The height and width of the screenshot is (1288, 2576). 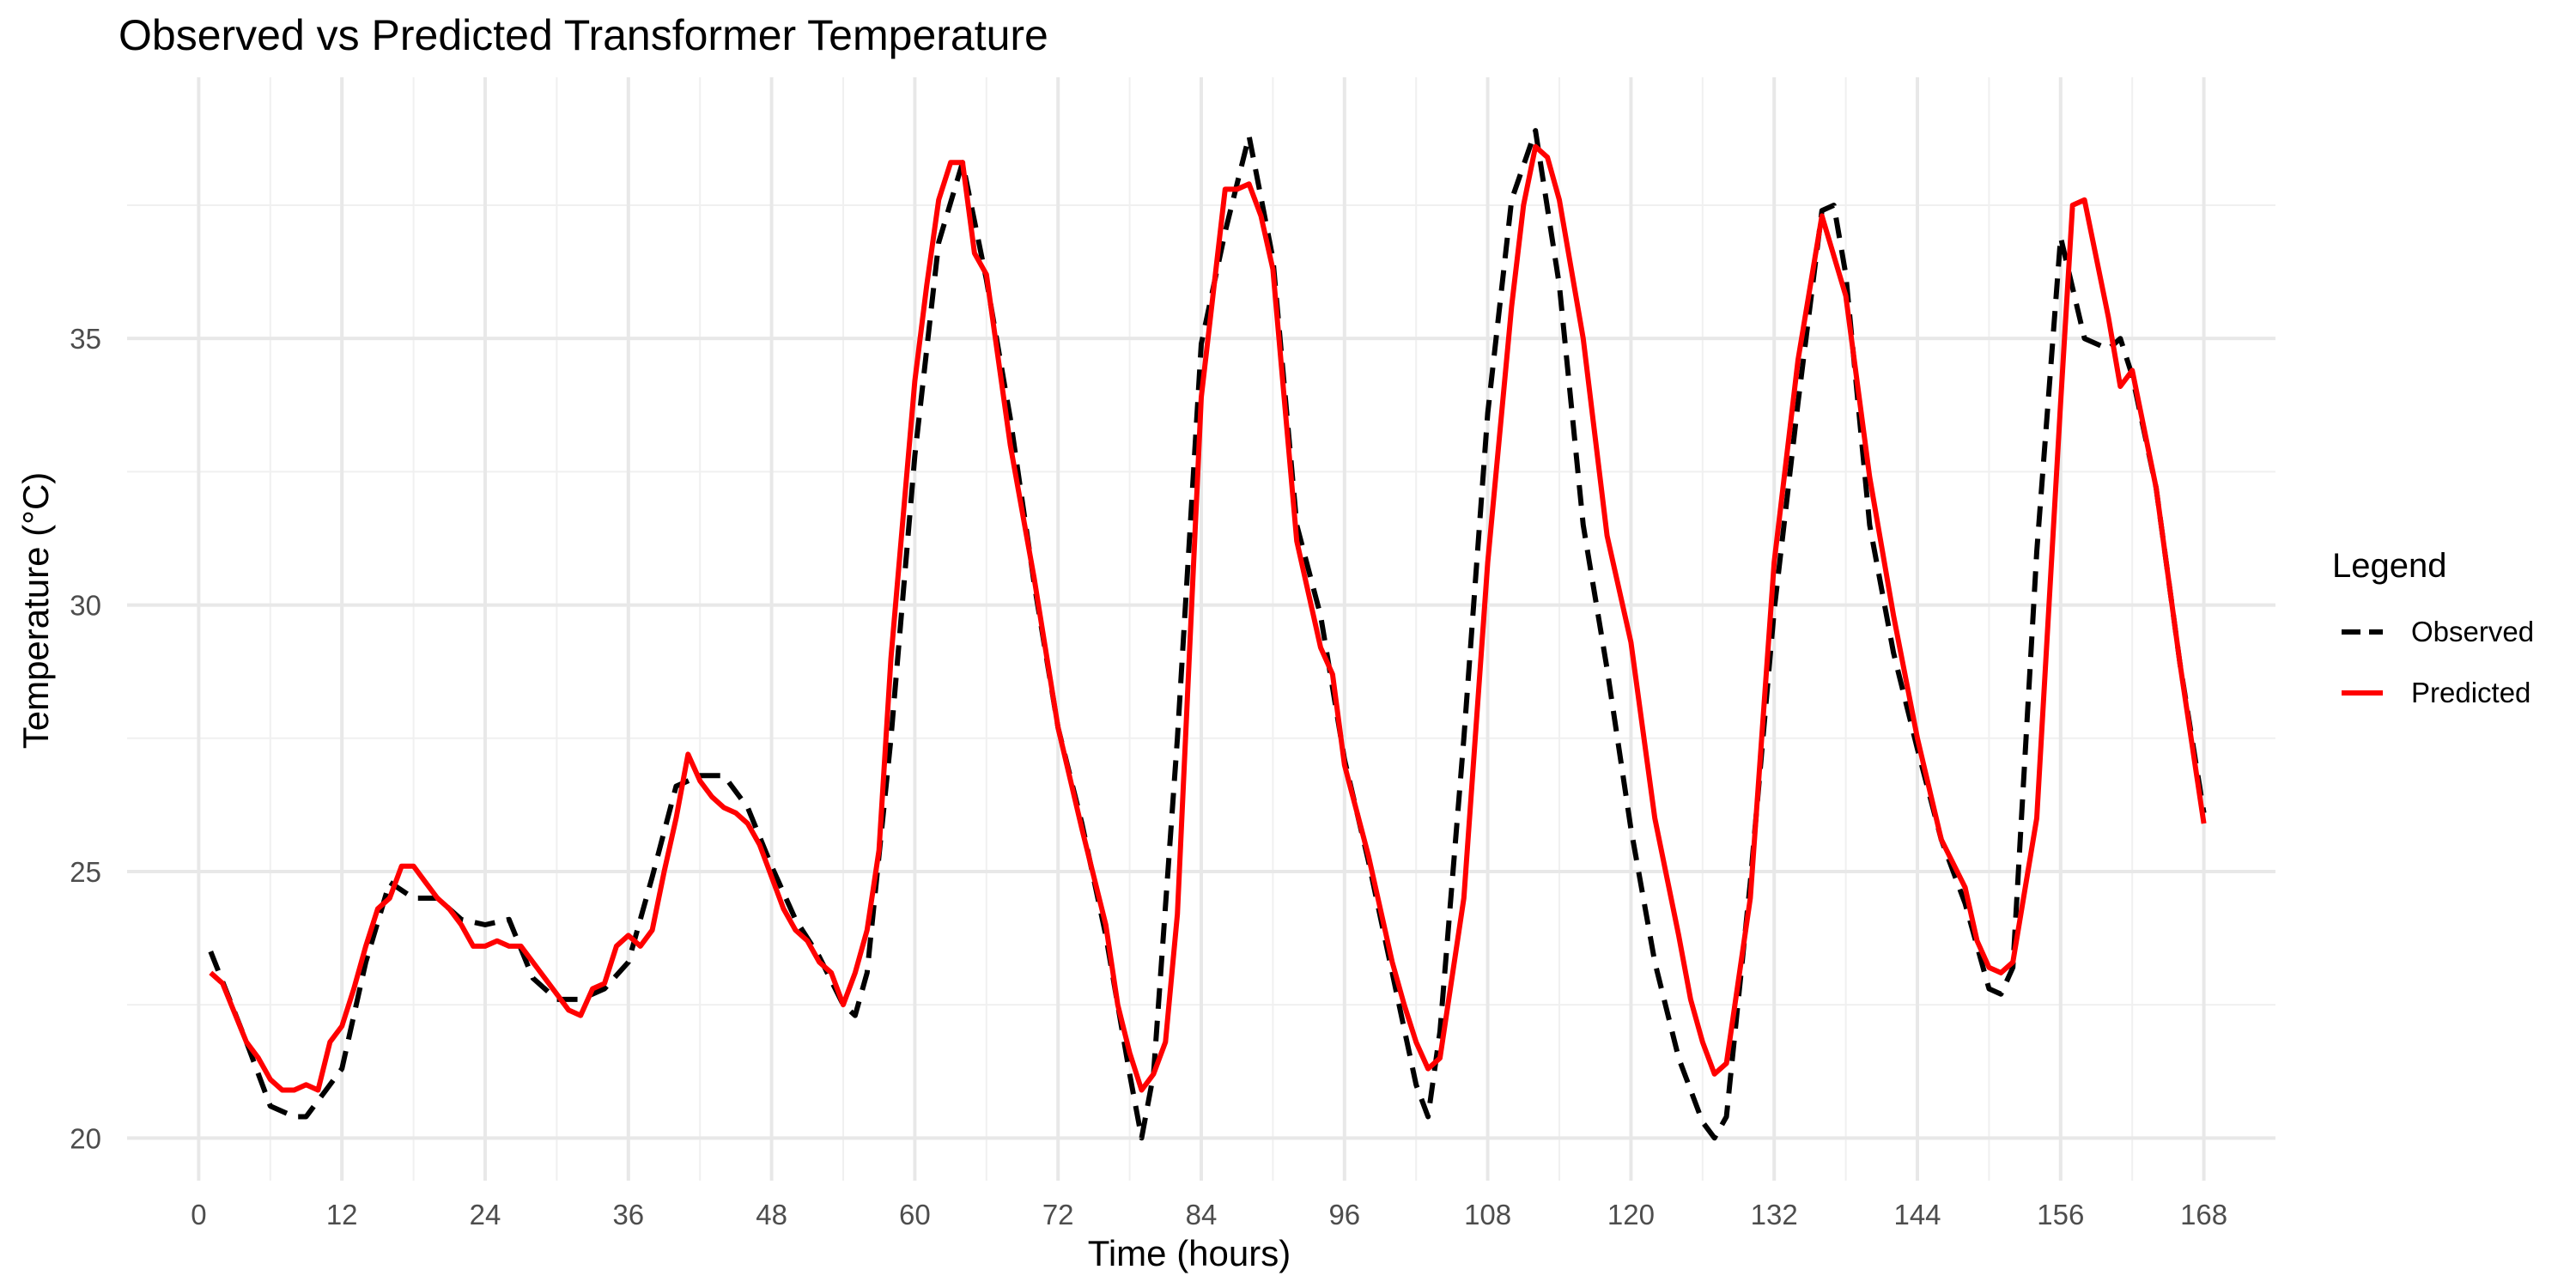 What do you see at coordinates (36, 611) in the screenshot?
I see `y-axis-title: Temperature (°C)` at bounding box center [36, 611].